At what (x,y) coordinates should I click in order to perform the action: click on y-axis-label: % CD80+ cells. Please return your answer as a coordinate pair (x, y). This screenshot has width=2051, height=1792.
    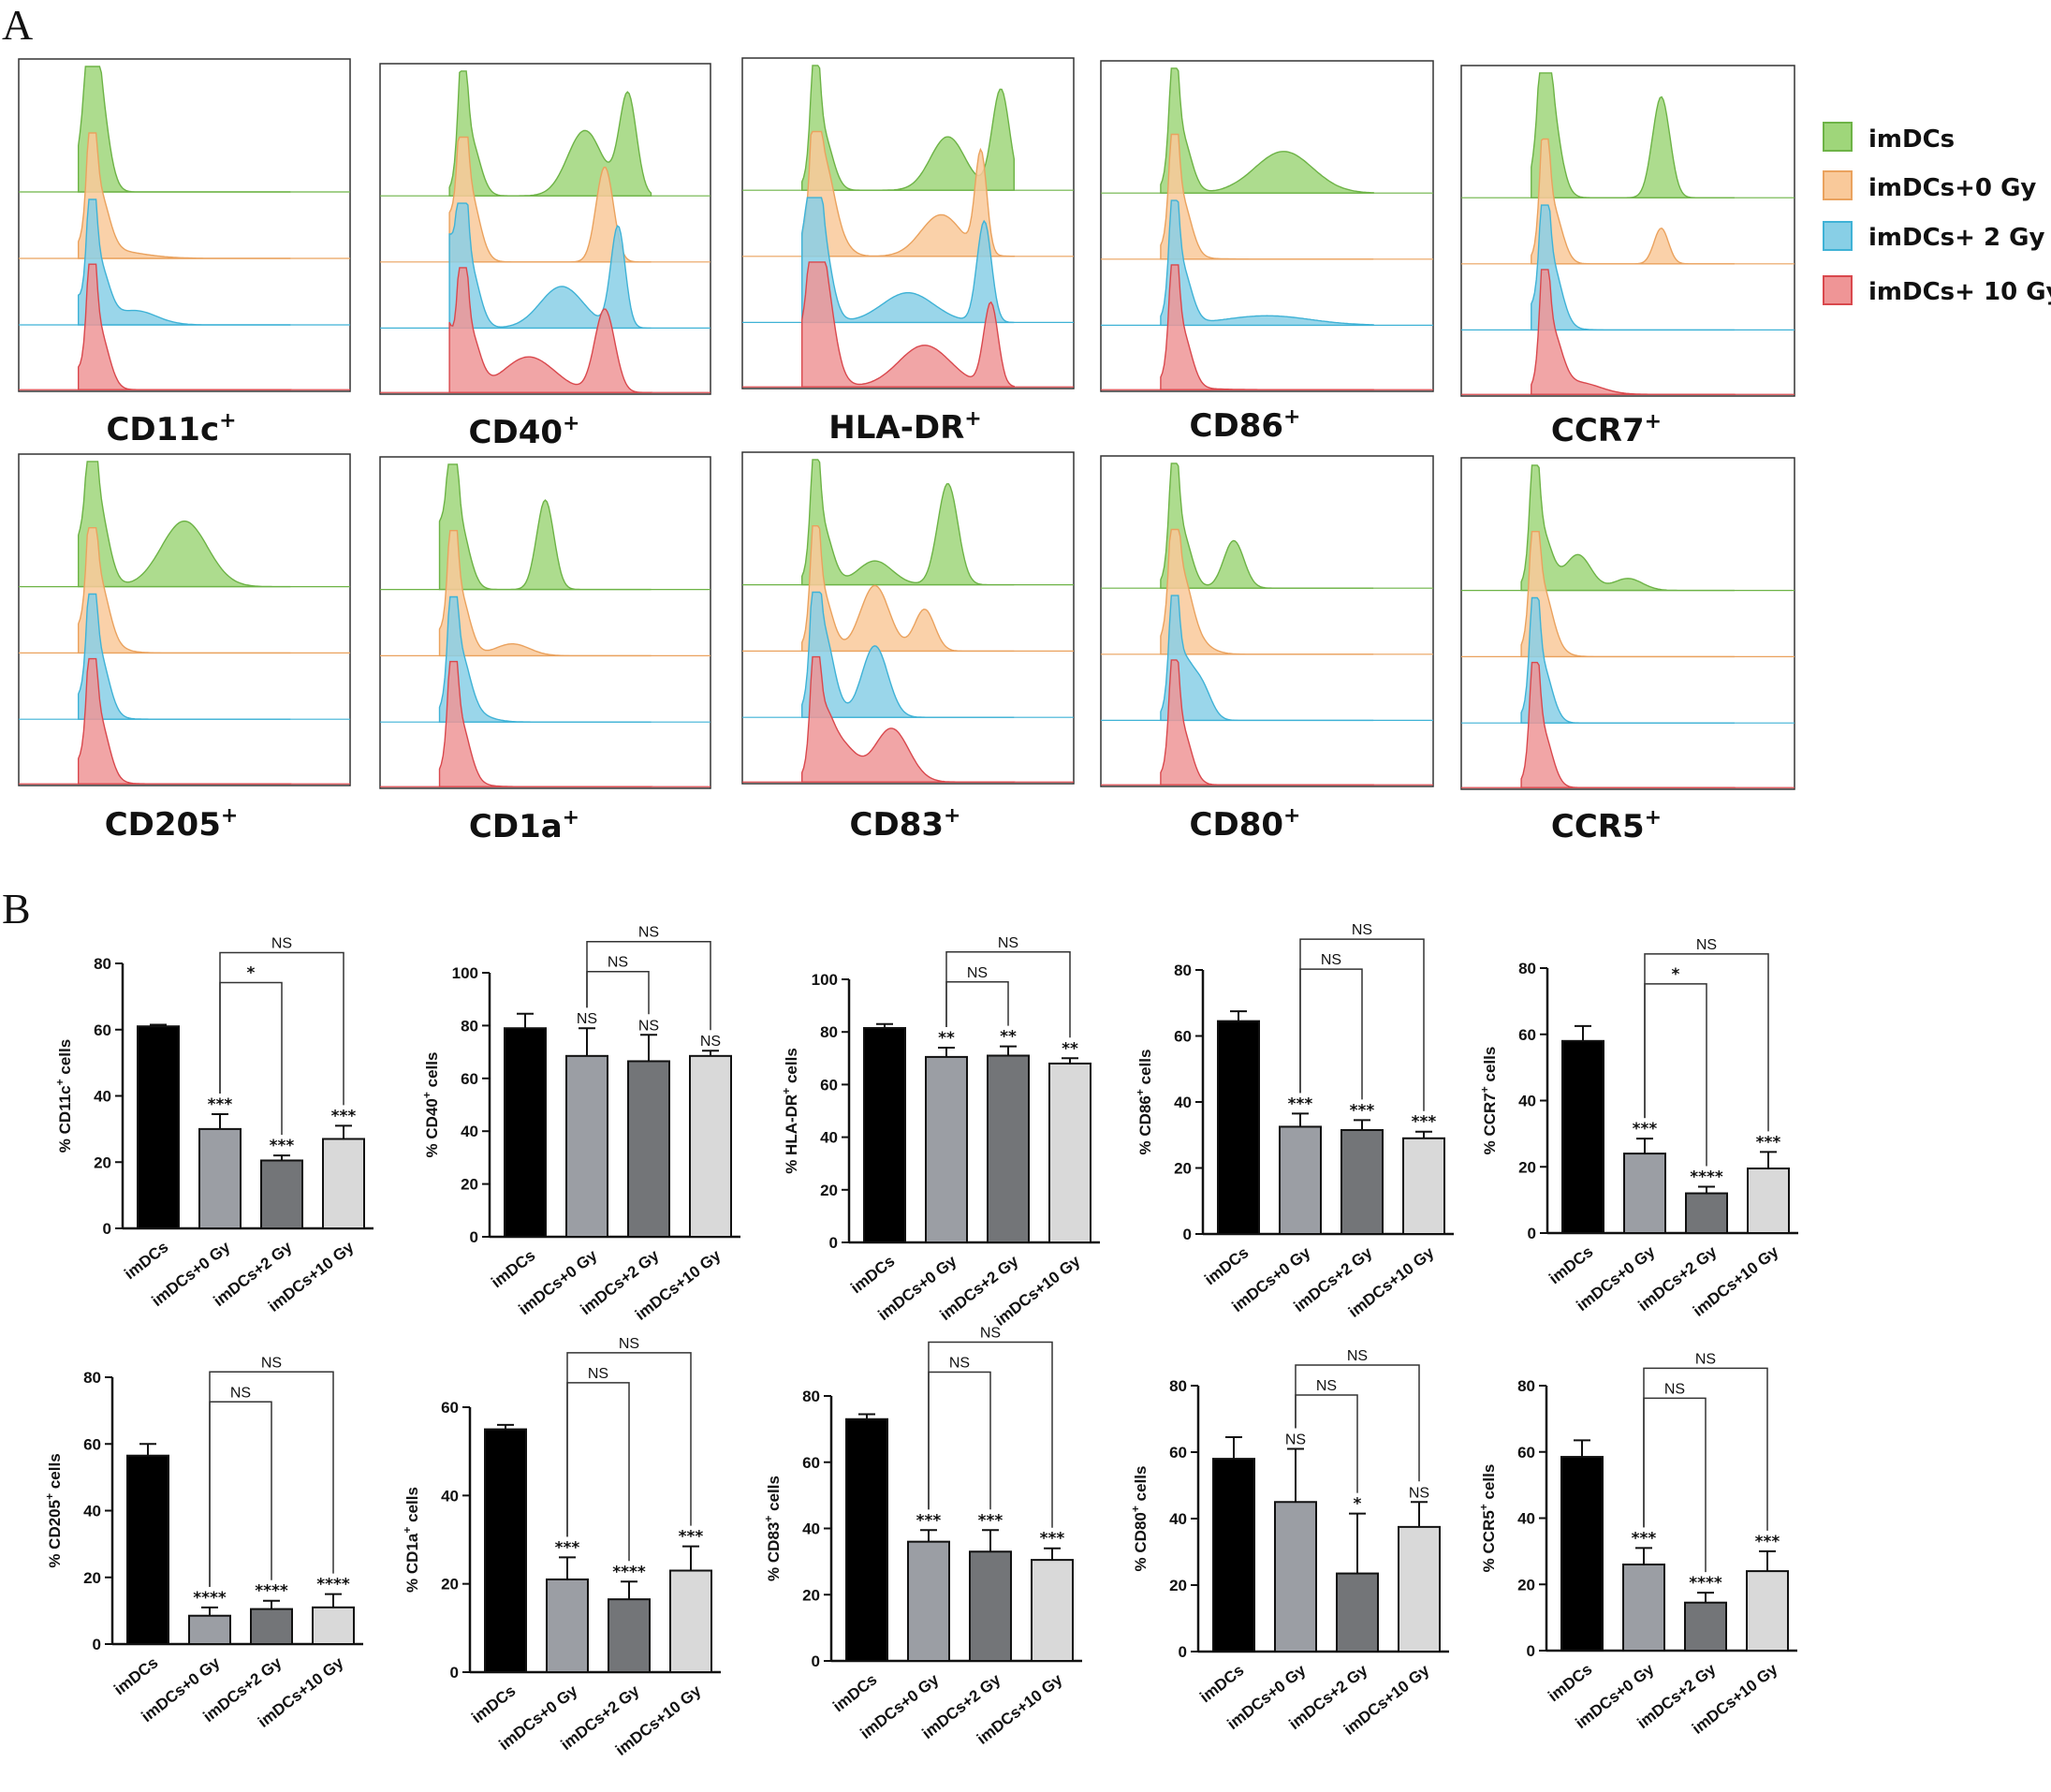
    Looking at the image, I should click on (1139, 1519).